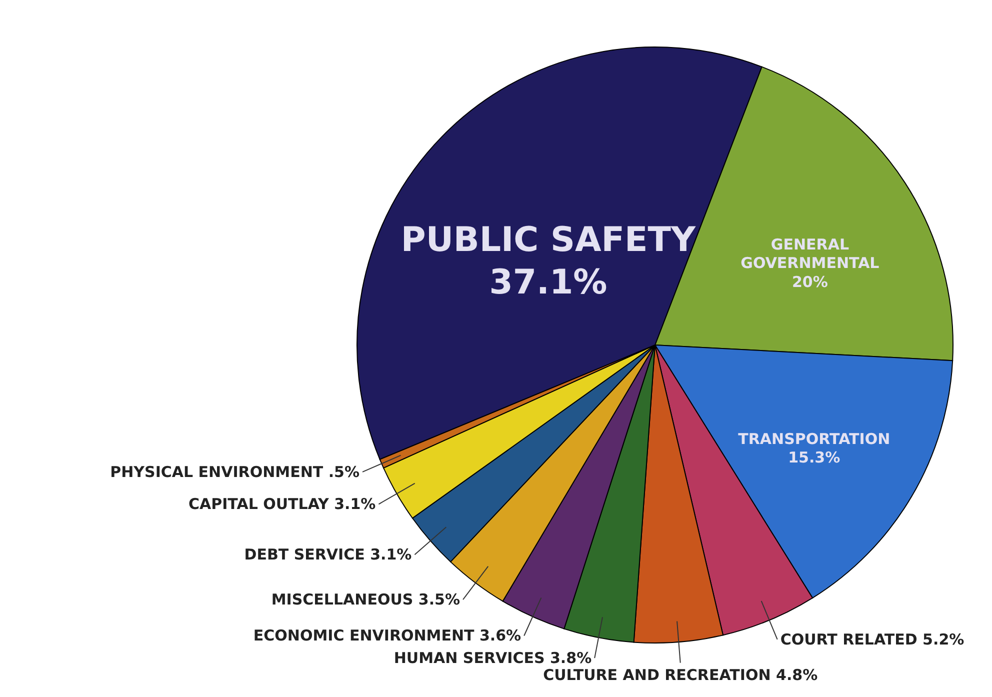  What do you see at coordinates (387, 635) in the screenshot?
I see `slice-label: ECONOMIC ENVIRONMENT 3.6%` at bounding box center [387, 635].